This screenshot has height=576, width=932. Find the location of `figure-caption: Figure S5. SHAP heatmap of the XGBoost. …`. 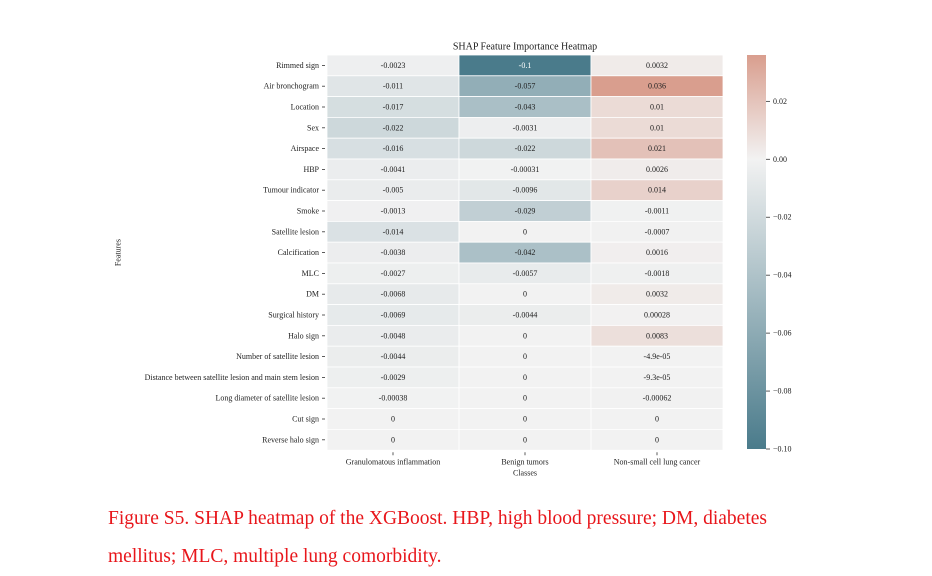

figure-caption: Figure S5. SHAP heatmap of the XGBoost. … is located at coordinates (437, 537).